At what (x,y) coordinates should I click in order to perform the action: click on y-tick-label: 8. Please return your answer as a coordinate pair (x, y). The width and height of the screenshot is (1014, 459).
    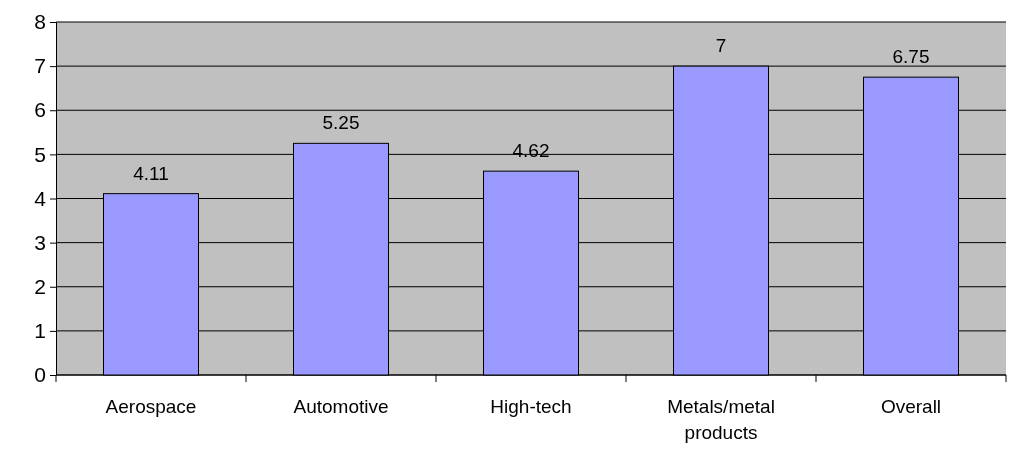
    Looking at the image, I should click on (40, 22).